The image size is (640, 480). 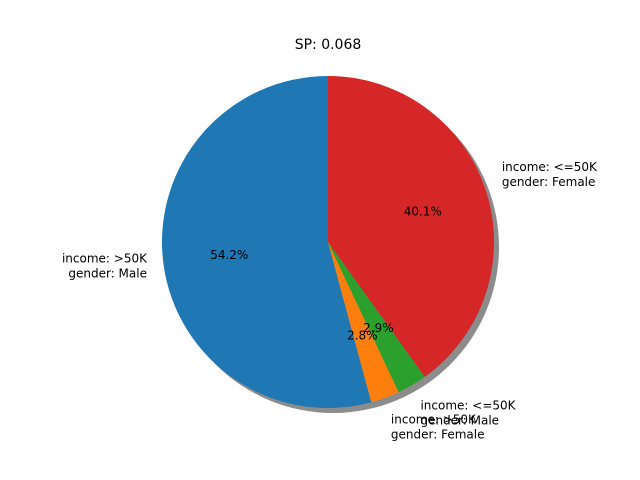 I want to click on pie-pct-label-2: 2.9%, so click(x=378, y=328).